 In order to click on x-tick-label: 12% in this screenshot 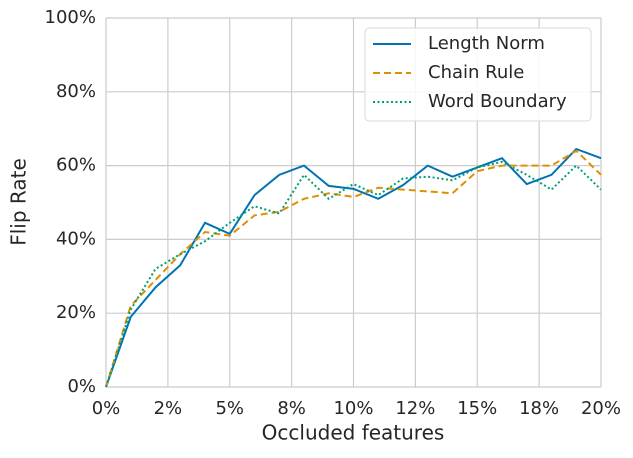, I will do `click(415, 408)`.